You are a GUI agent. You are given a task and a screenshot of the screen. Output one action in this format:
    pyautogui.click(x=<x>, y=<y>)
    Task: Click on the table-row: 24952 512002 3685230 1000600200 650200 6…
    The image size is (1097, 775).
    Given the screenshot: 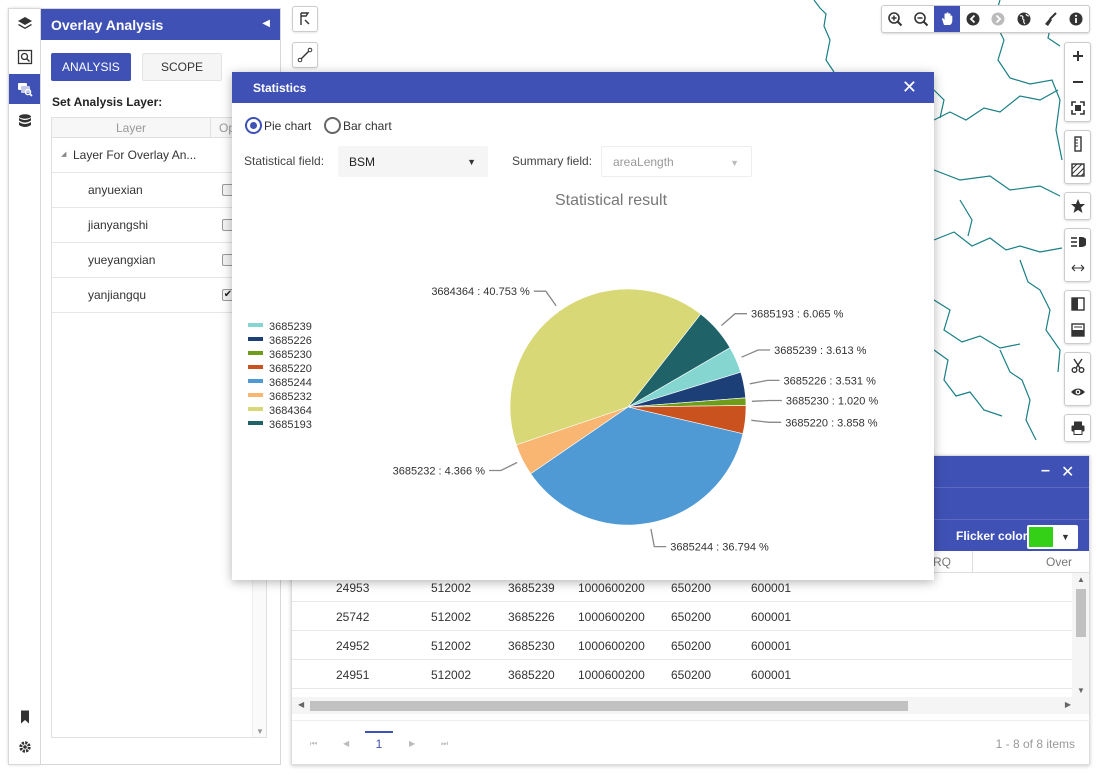 What is the action you would take?
    pyautogui.click(x=690, y=645)
    